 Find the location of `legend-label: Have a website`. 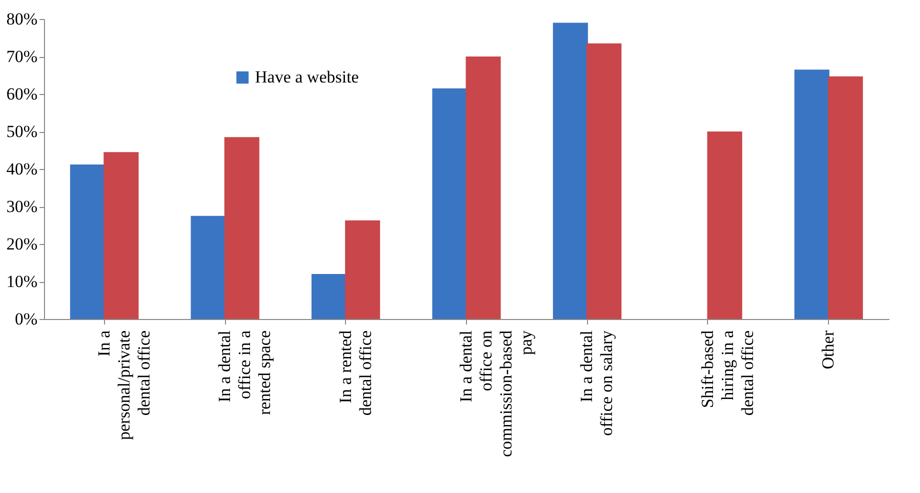

legend-label: Have a website is located at coordinates (307, 77).